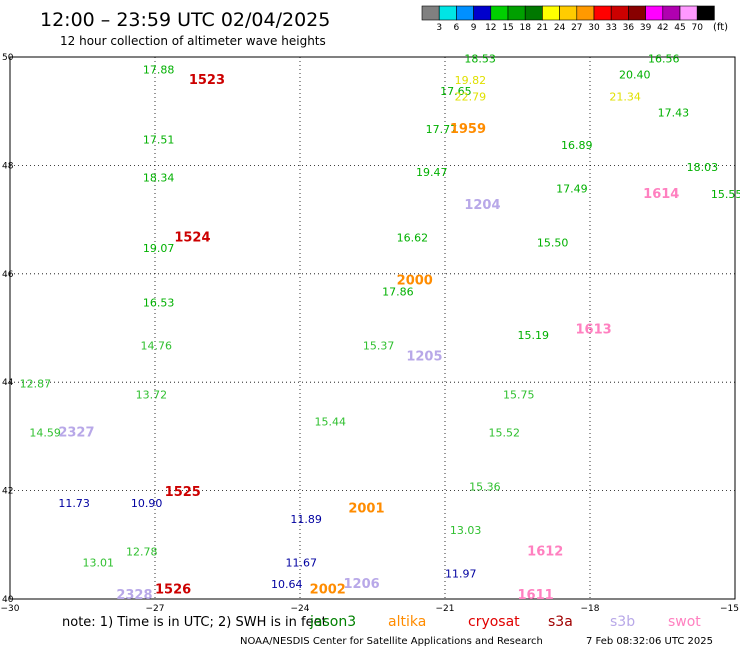 Image resolution: width=740 pixels, height=654 pixels. I want to click on colorbar-tick: 12, so click(490, 28).